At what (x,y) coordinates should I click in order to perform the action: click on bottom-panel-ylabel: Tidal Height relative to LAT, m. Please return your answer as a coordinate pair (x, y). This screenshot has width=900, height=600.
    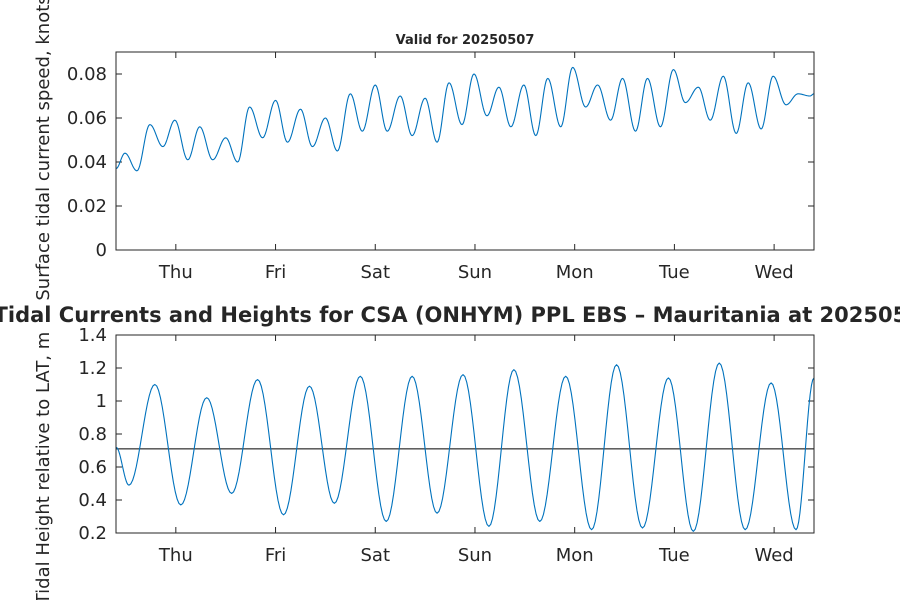
    Looking at the image, I should click on (43, 466).